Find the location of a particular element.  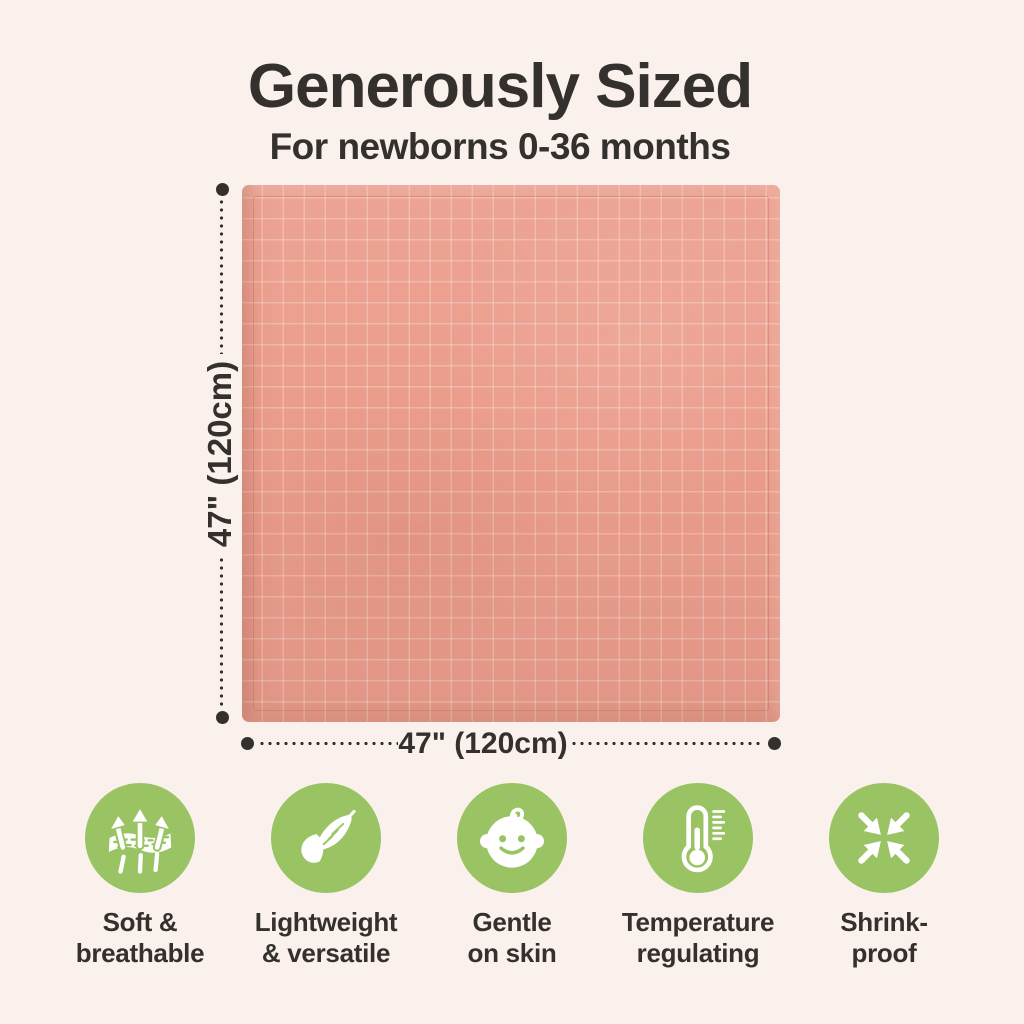

feature-label-line2: & versatile is located at coordinates (326, 952).